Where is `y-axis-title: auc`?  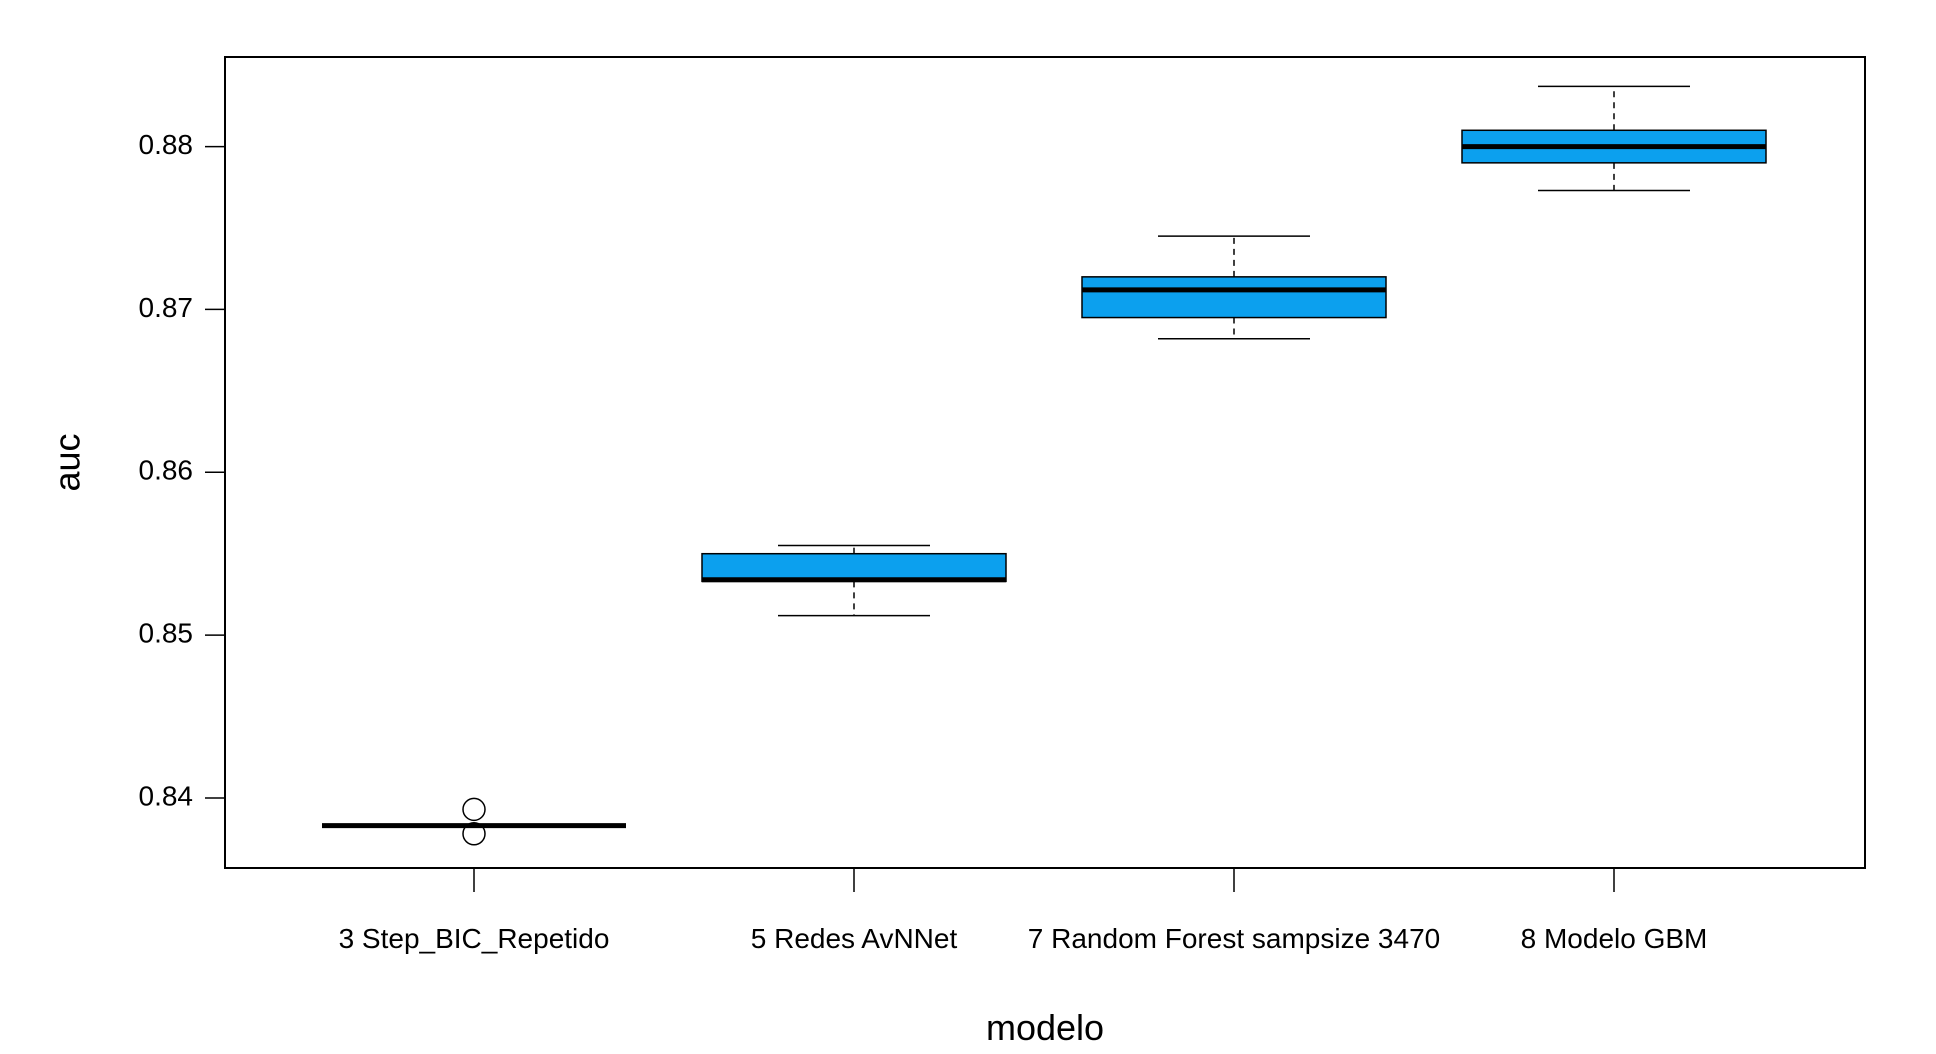
y-axis-title: auc is located at coordinates (67, 462).